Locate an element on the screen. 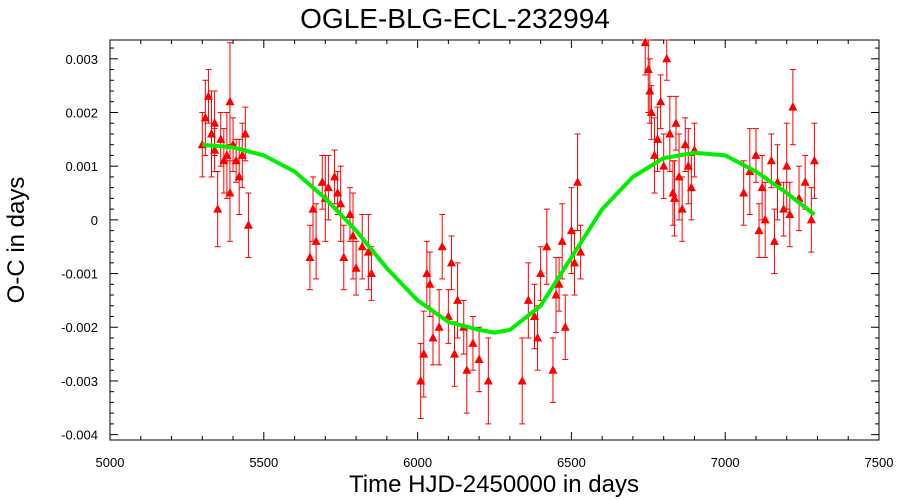 This screenshot has width=900, height=500. y-axis-label: O-C in days is located at coordinates (16, 240).